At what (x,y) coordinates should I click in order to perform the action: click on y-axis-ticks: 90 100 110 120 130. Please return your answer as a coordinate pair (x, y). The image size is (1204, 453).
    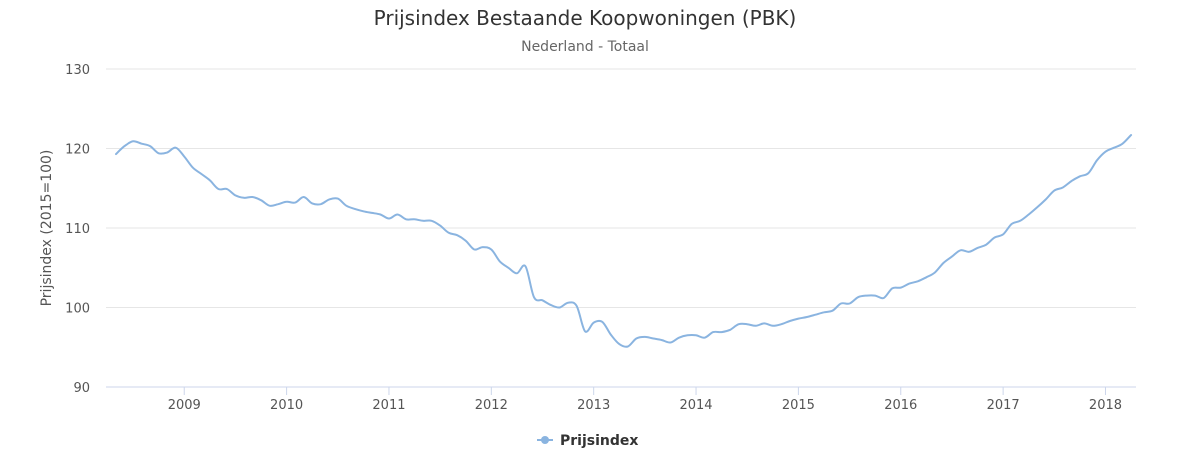
    Looking at the image, I should click on (77, 229).